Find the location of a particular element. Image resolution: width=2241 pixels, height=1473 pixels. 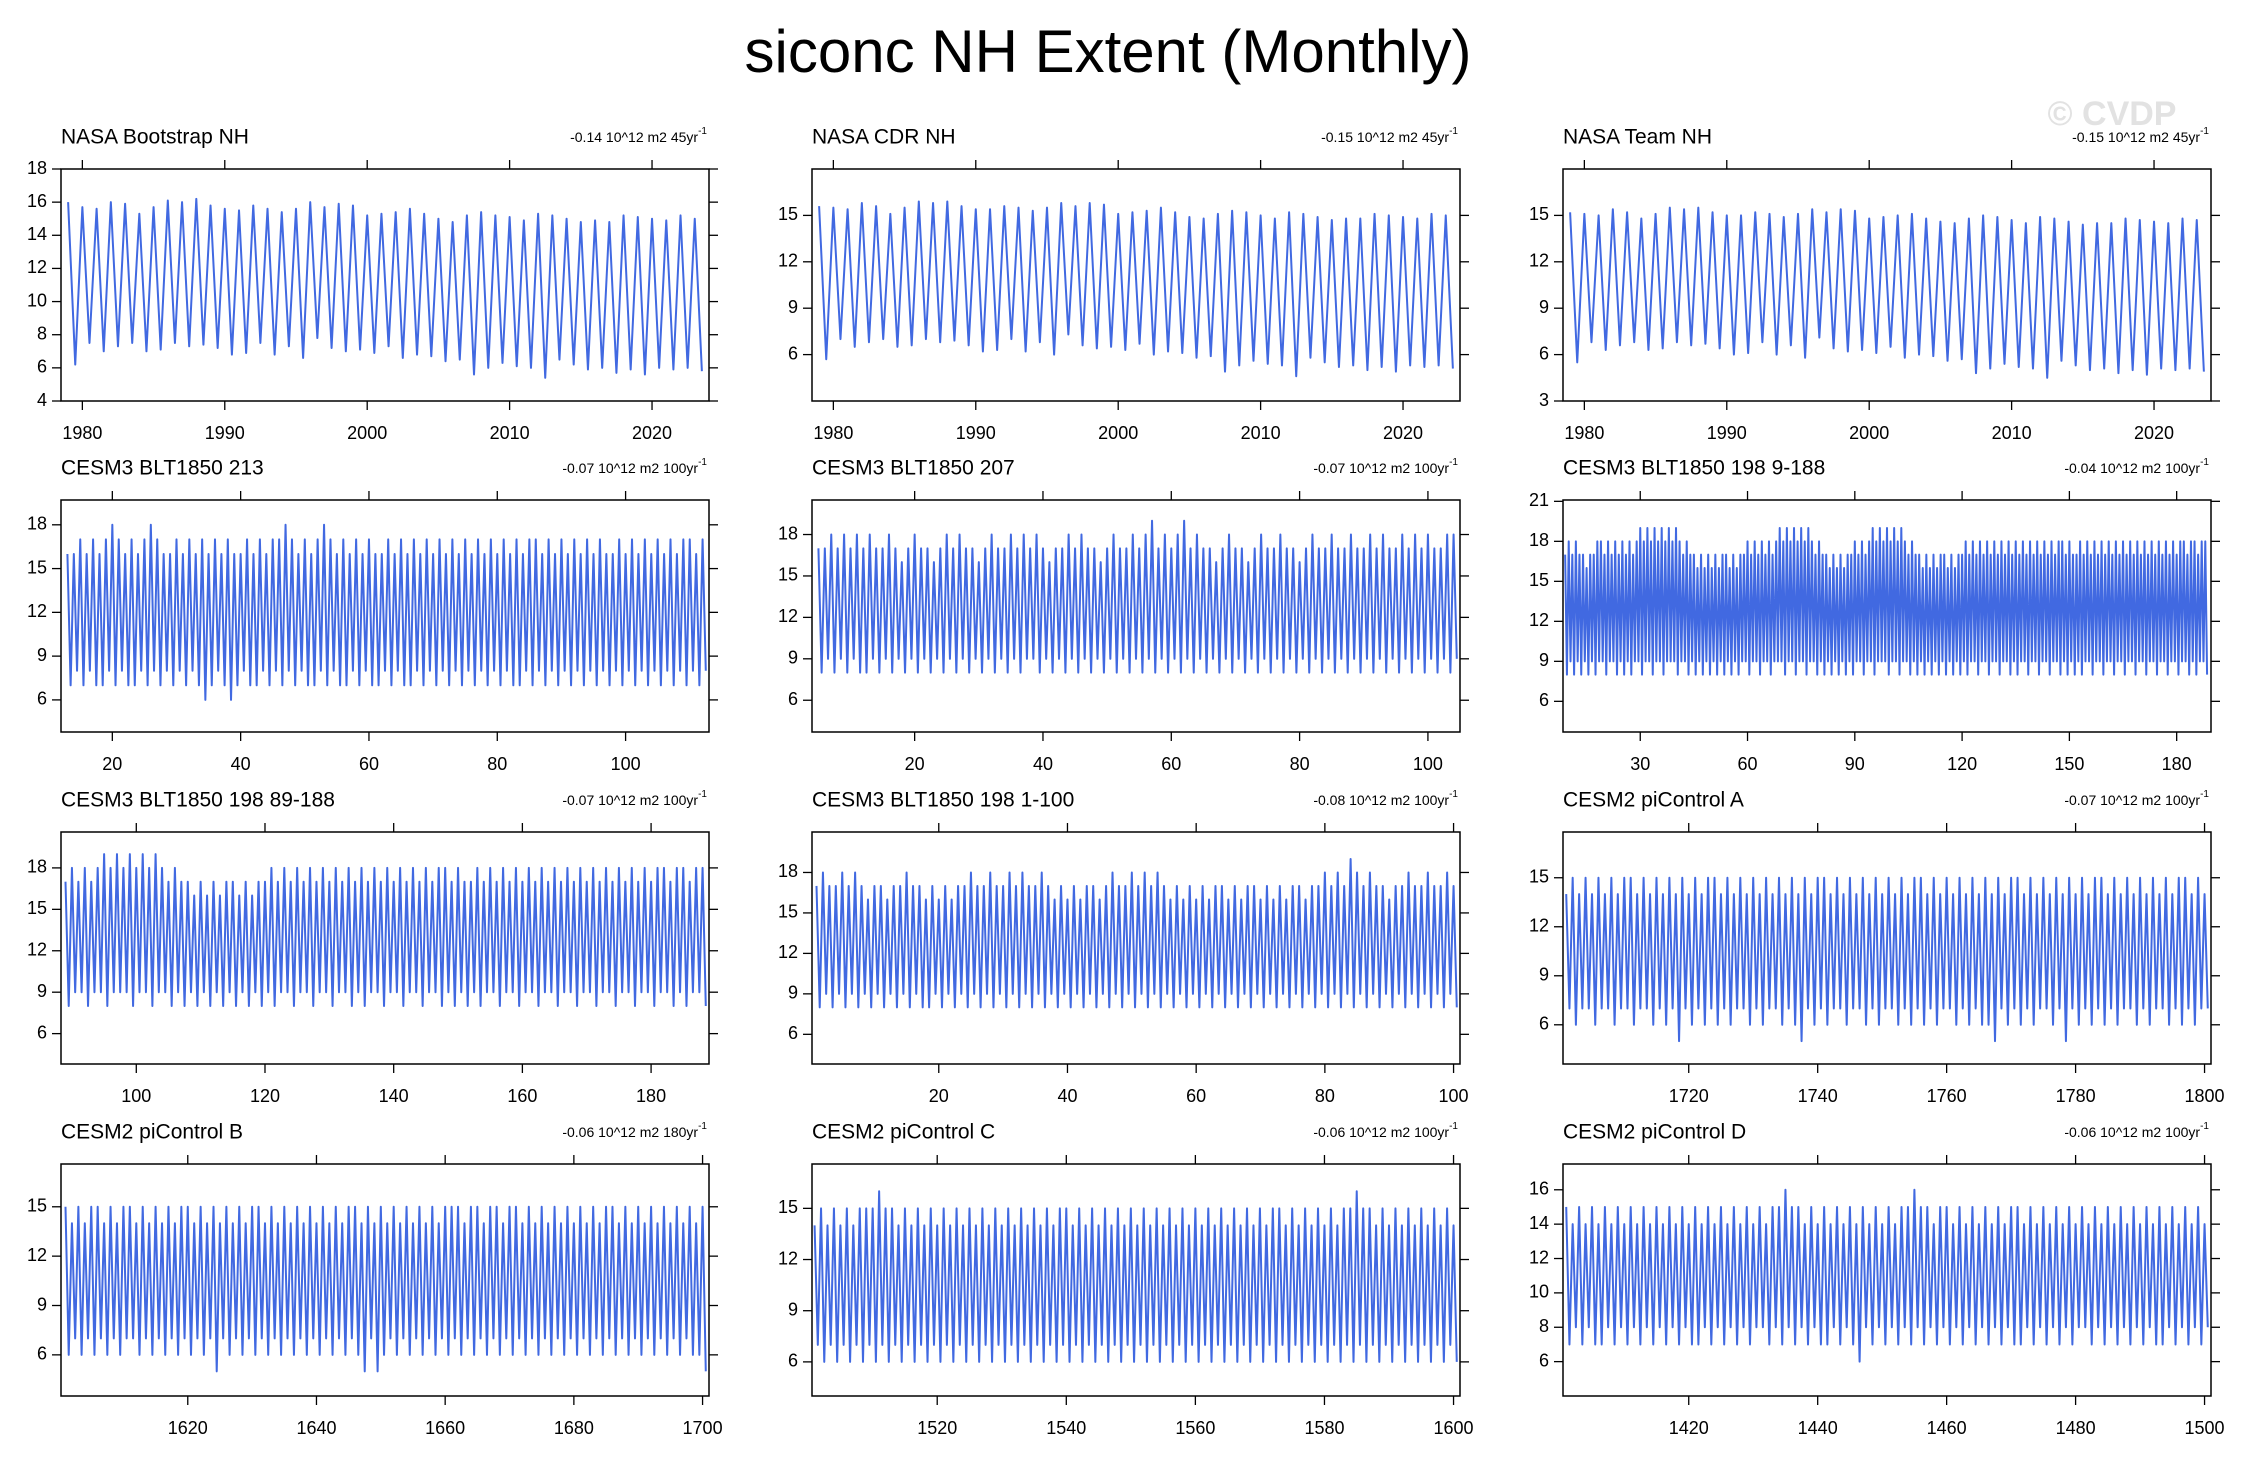

x-tick-label: 1480 is located at coordinates (2076, 1428).